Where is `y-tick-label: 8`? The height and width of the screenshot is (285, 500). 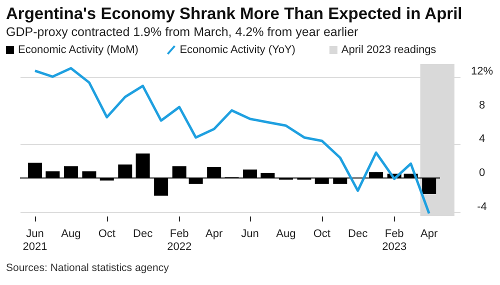
y-tick-label: 8 is located at coordinates (482, 105).